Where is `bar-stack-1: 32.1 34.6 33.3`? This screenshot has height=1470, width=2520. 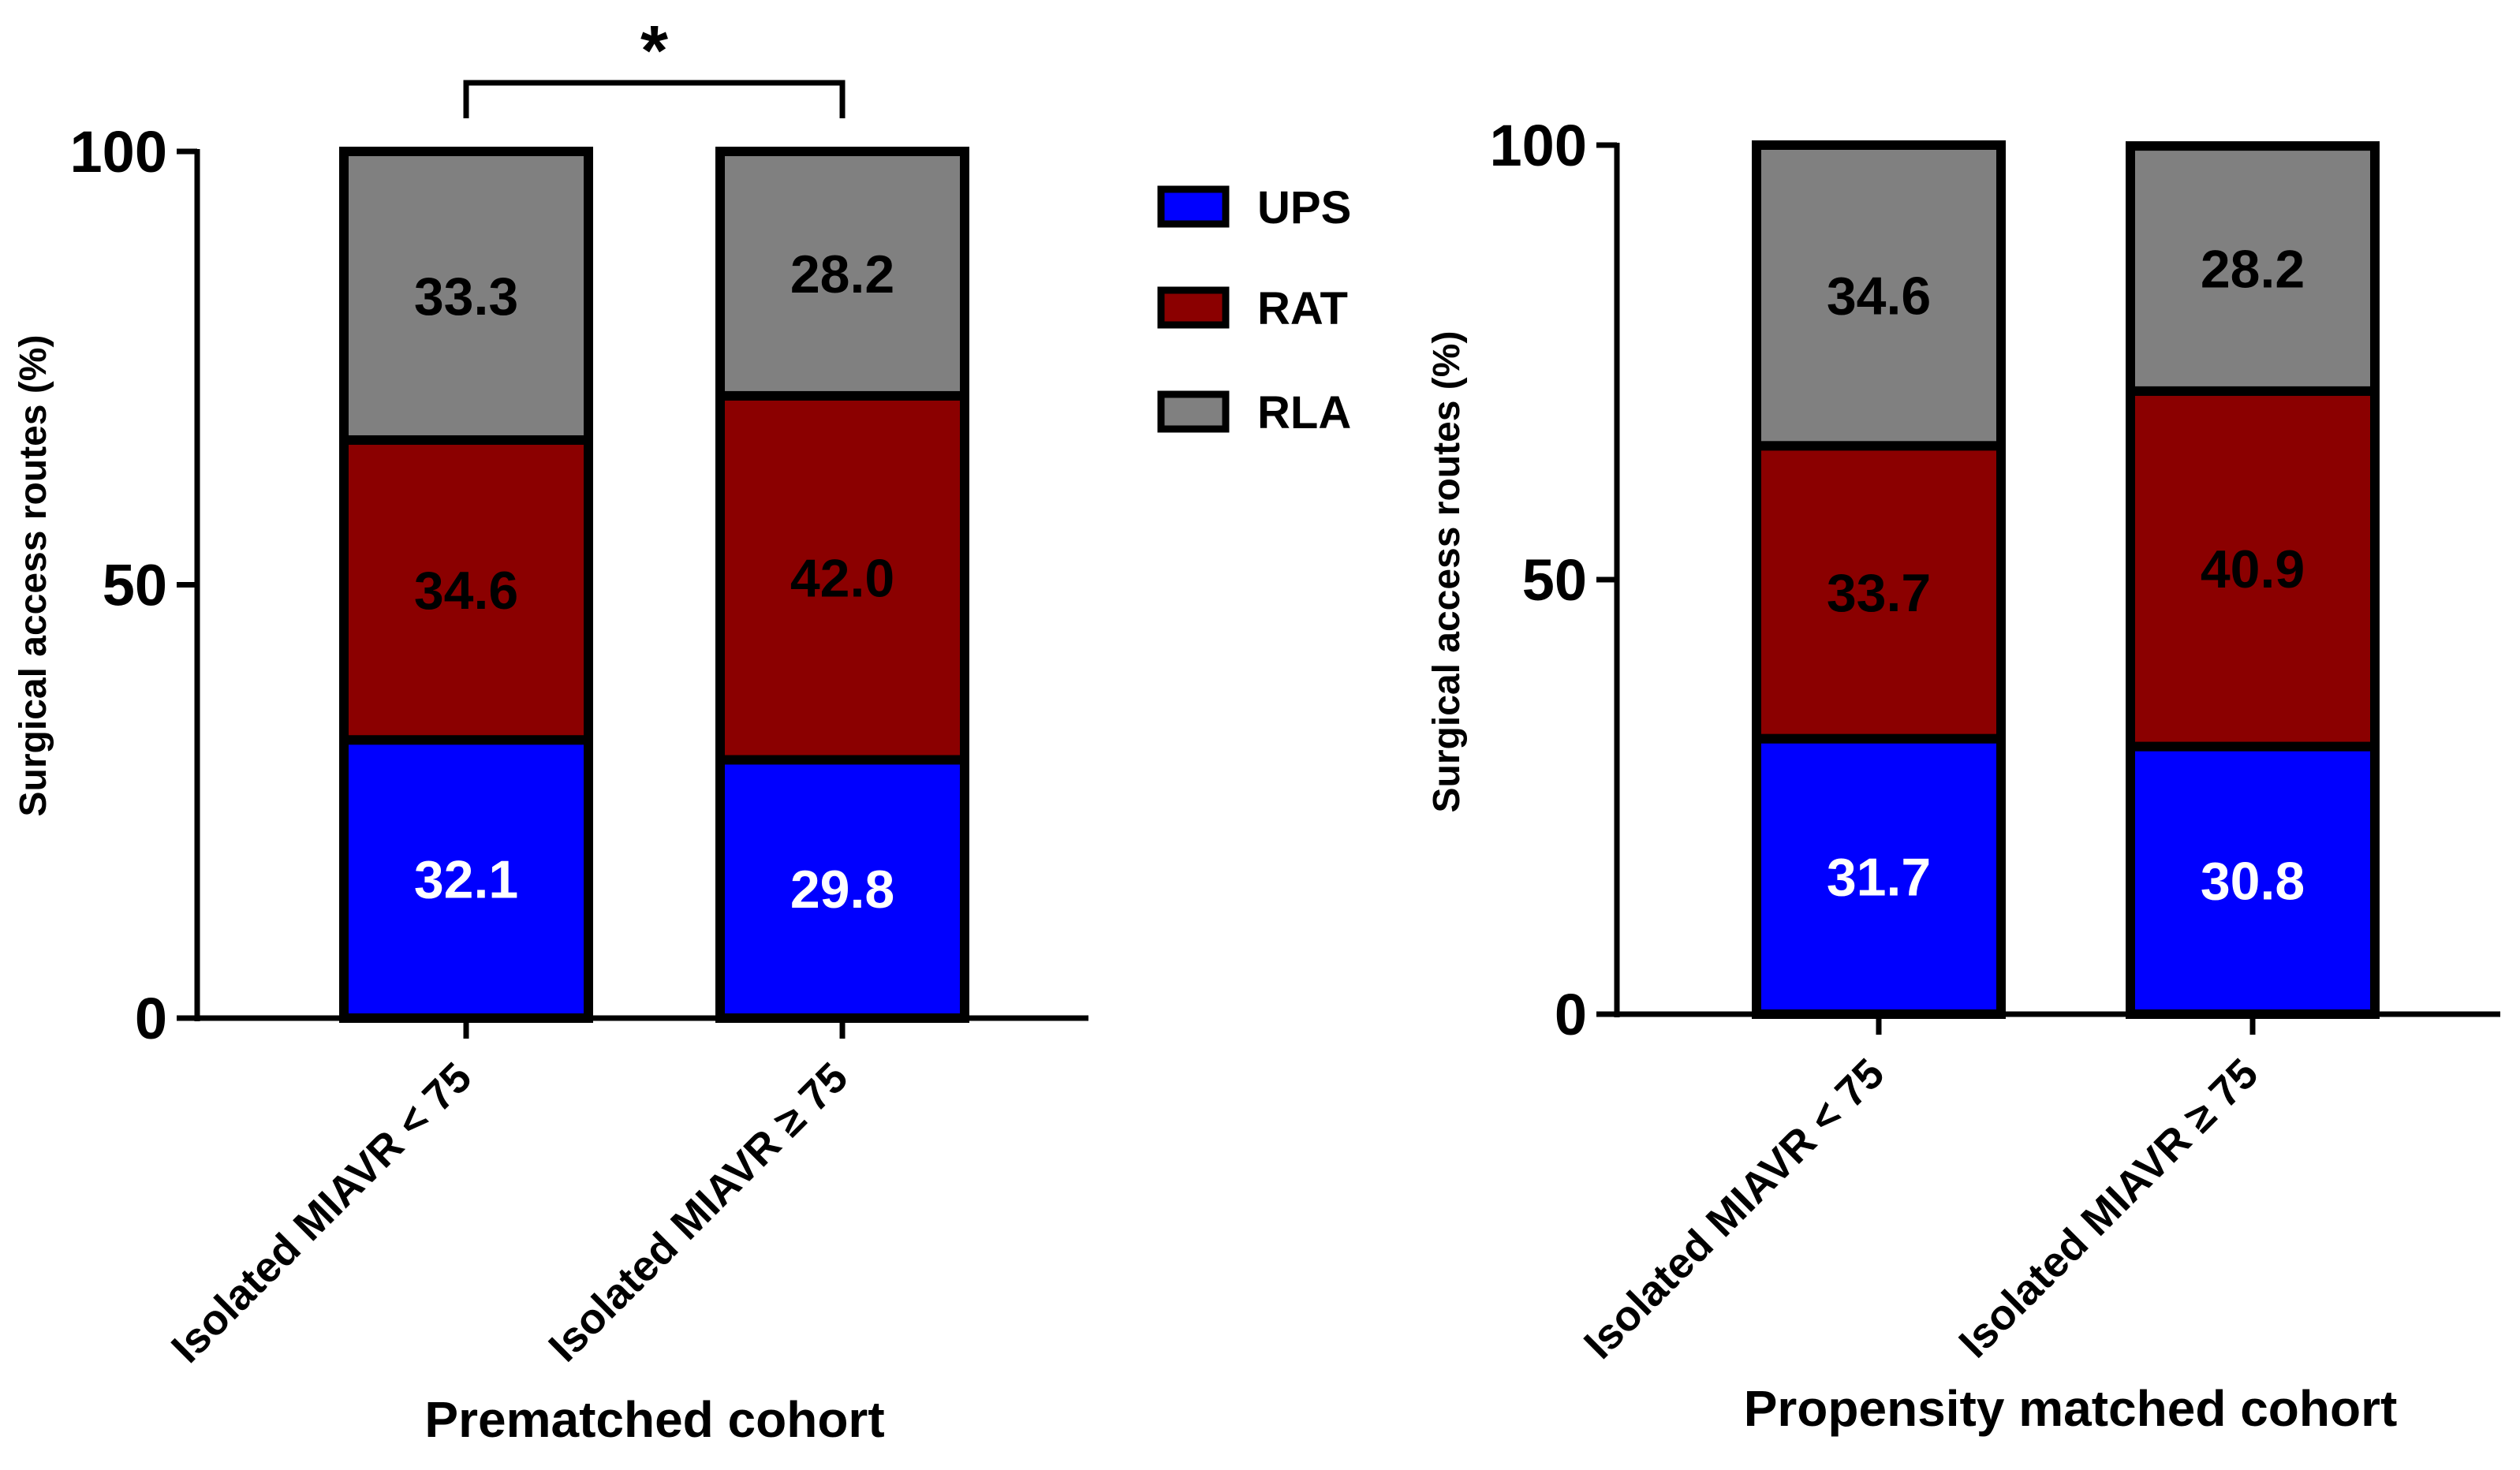 bar-stack-1: 32.1 34.6 33.3 is located at coordinates (466, 585).